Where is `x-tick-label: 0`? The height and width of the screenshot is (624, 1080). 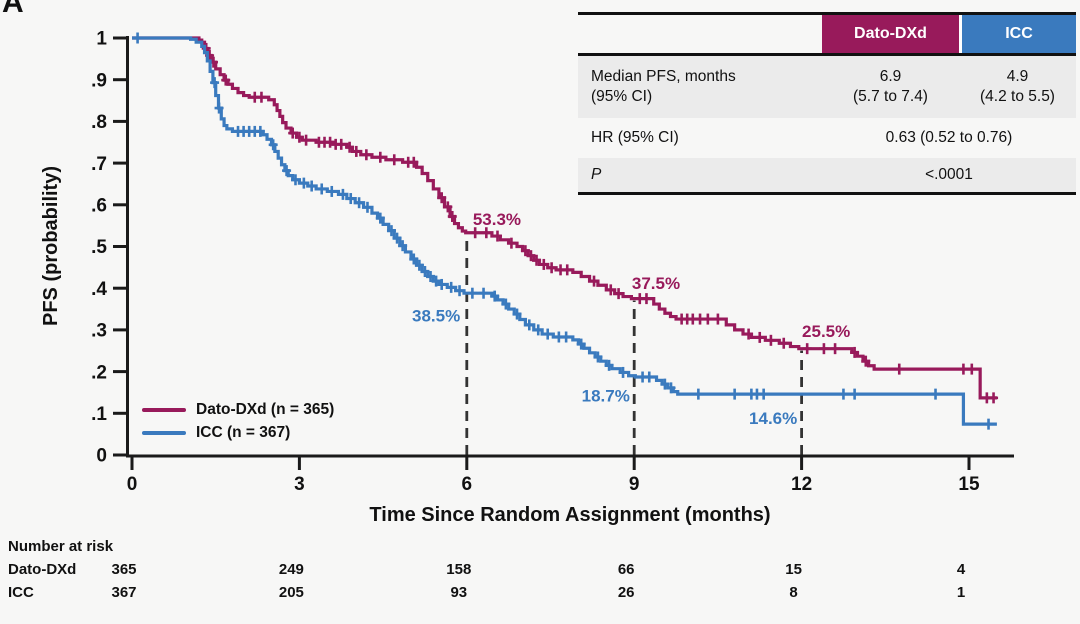 x-tick-label: 0 is located at coordinates (132, 484).